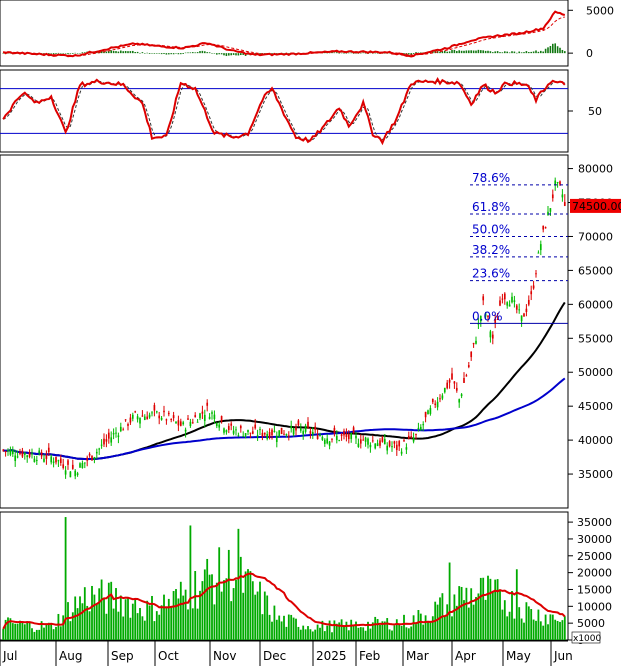 This screenshot has width=621, height=670. What do you see at coordinates (595, 474) in the screenshot?
I see `price-tick-label: 35000` at bounding box center [595, 474].